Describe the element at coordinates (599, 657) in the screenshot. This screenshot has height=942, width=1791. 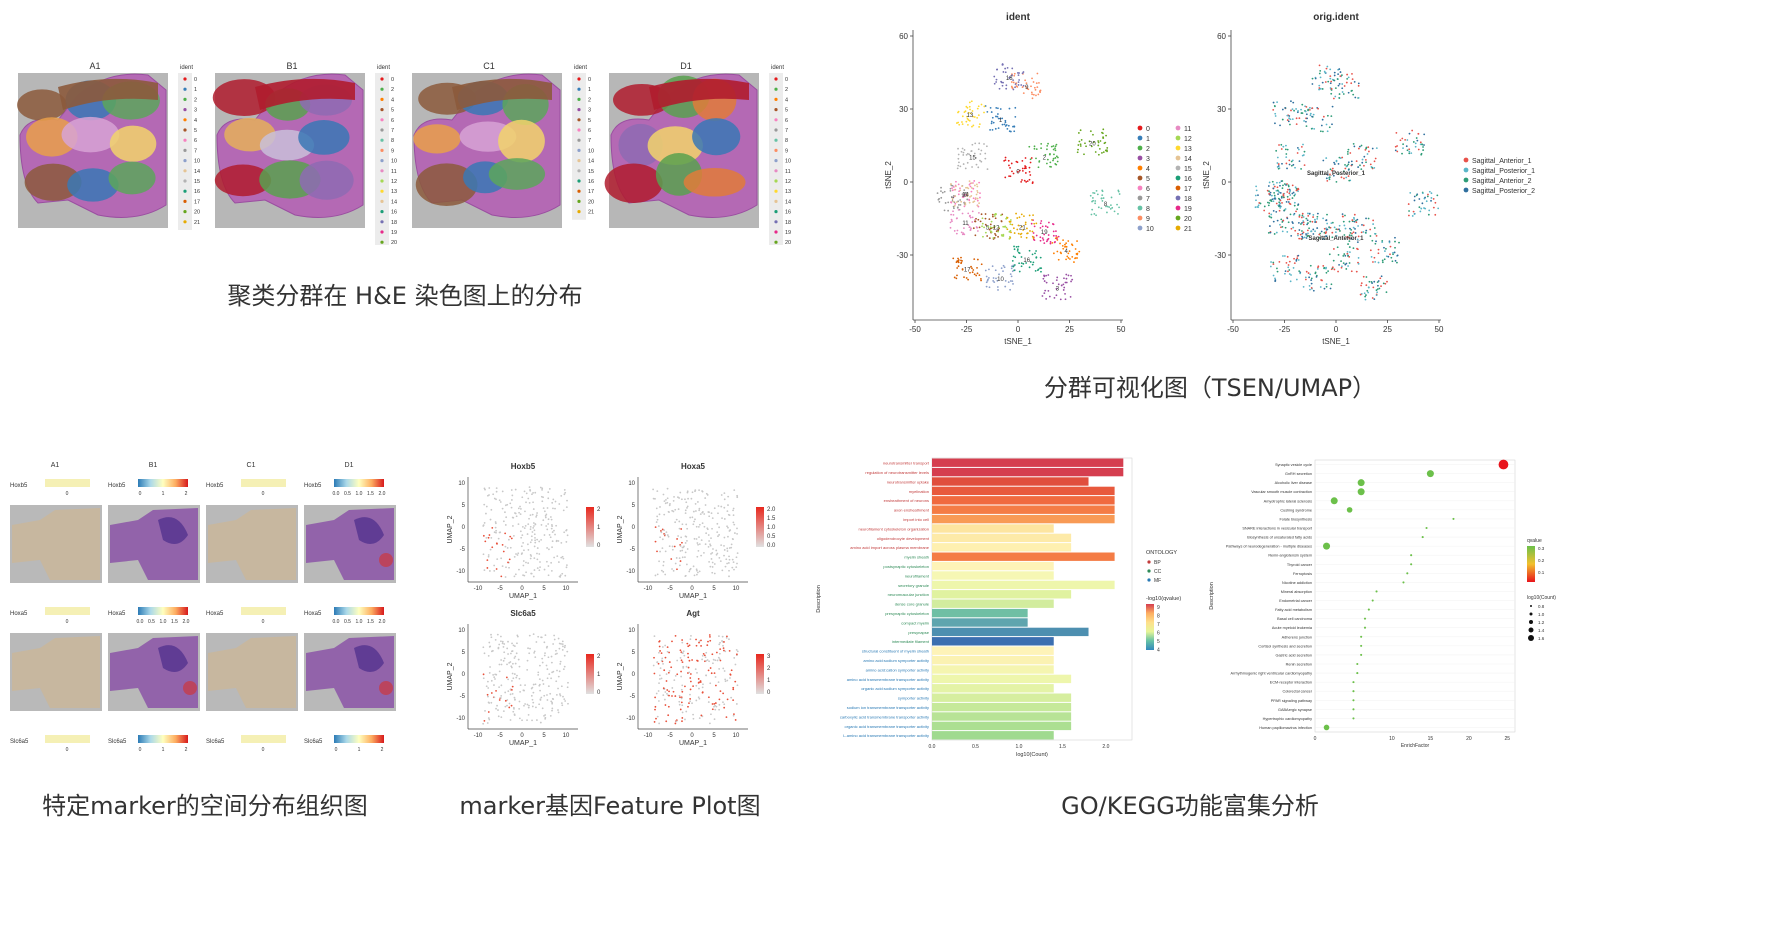
I see `colorbar-tick: 2` at that location.